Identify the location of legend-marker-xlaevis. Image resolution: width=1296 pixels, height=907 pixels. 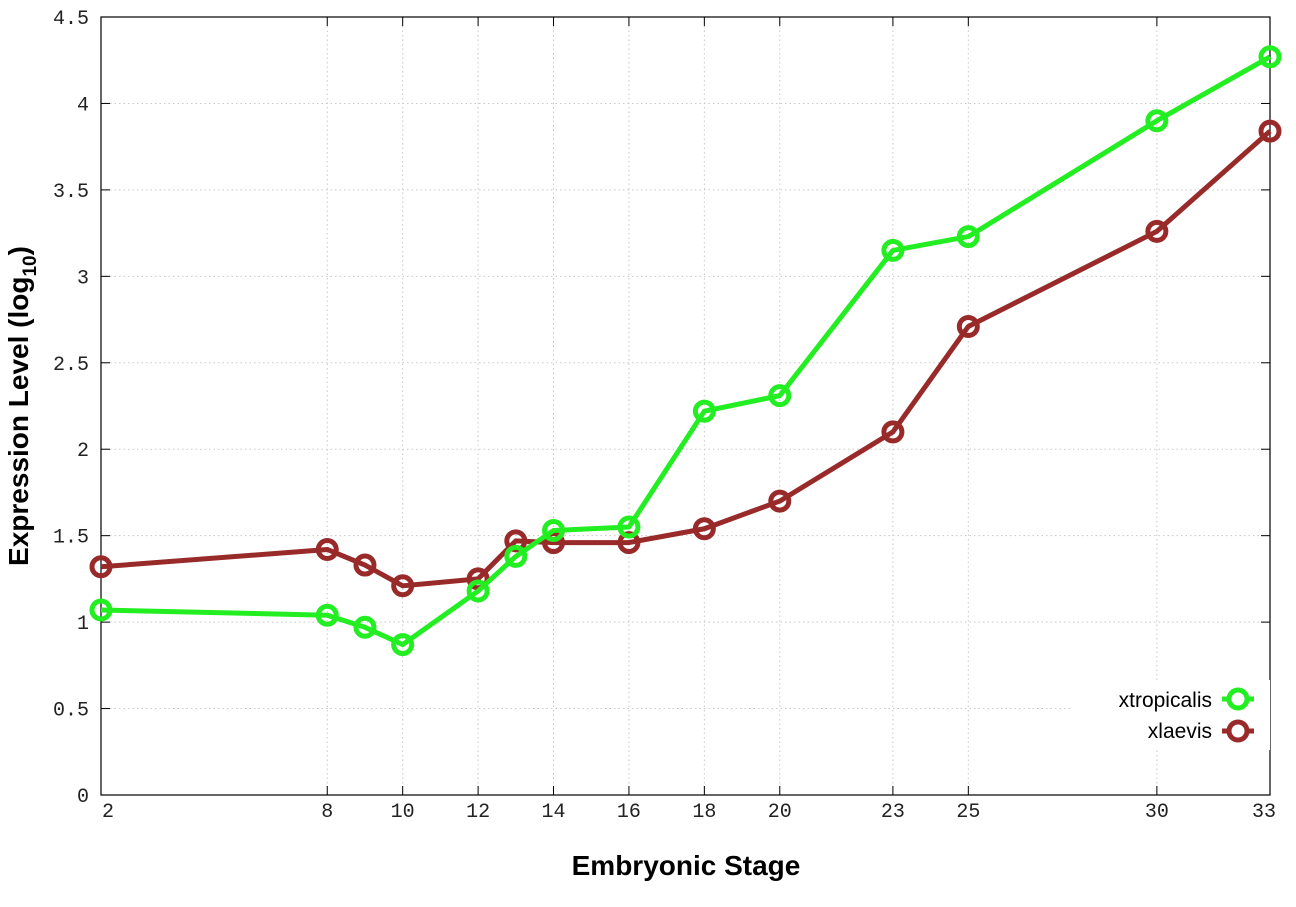
(1238, 731).